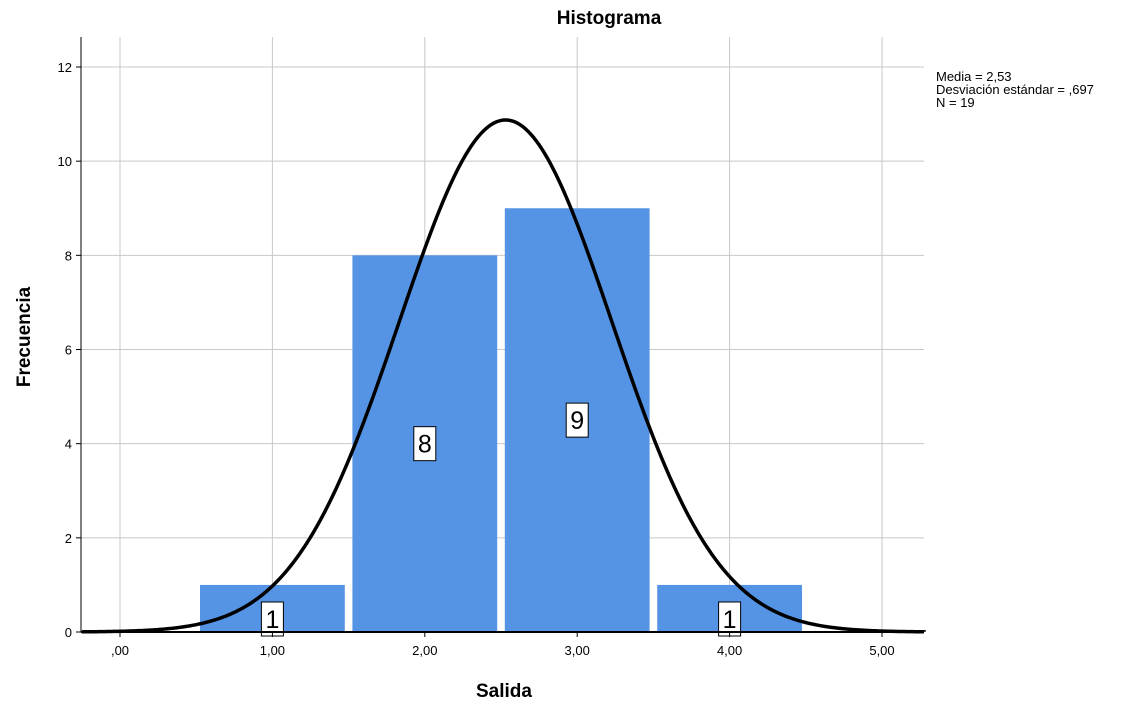 This screenshot has height=702, width=1133. Describe the element at coordinates (24, 336) in the screenshot. I see `y-axis-label: Frecuencia` at that location.